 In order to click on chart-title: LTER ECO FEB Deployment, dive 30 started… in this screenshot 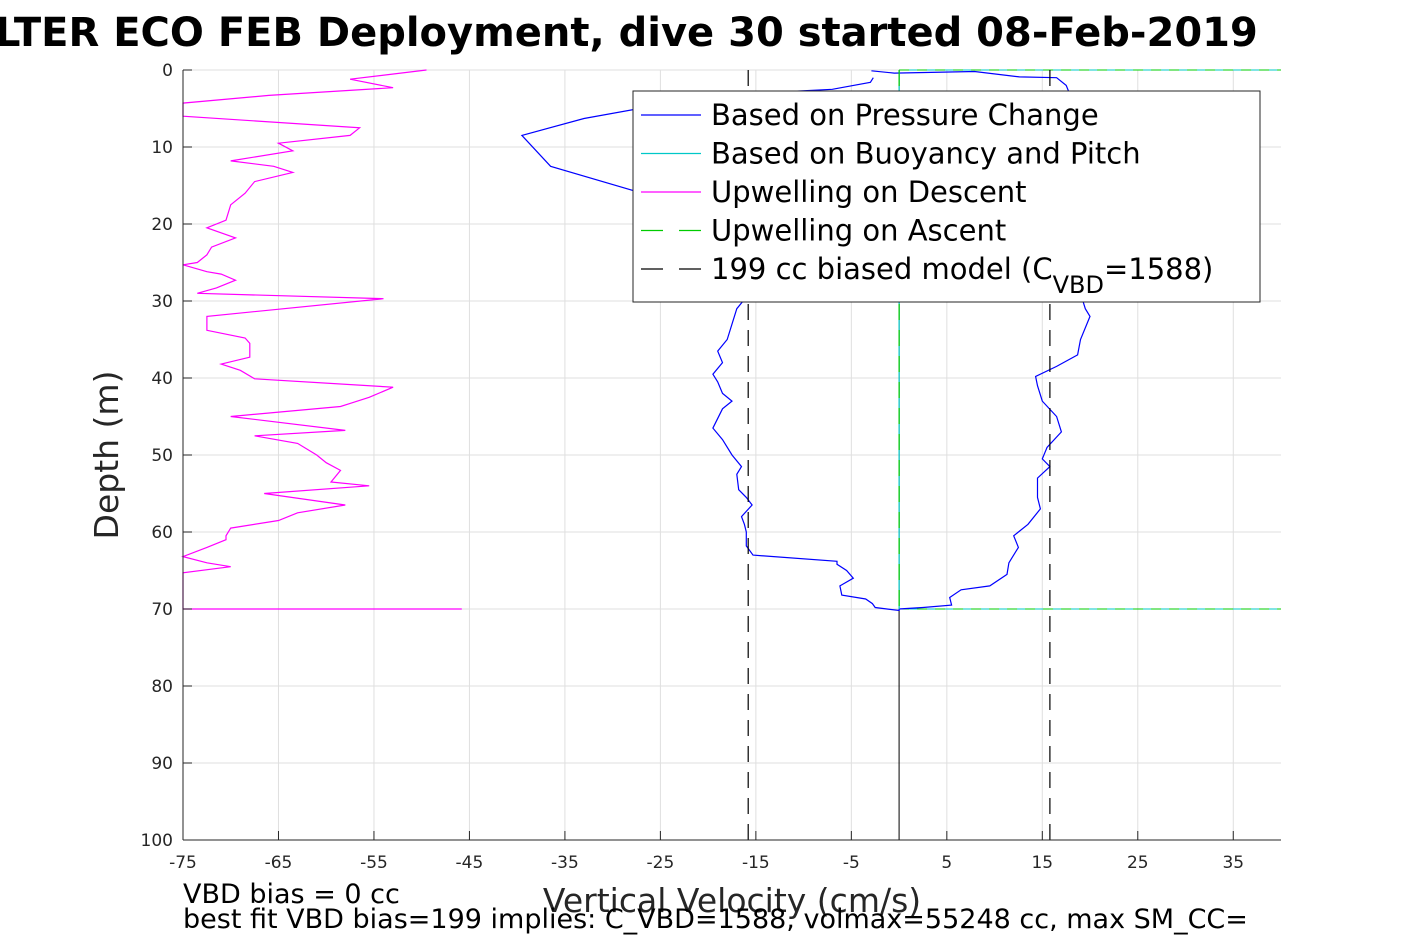, I will do `click(629, 33)`.